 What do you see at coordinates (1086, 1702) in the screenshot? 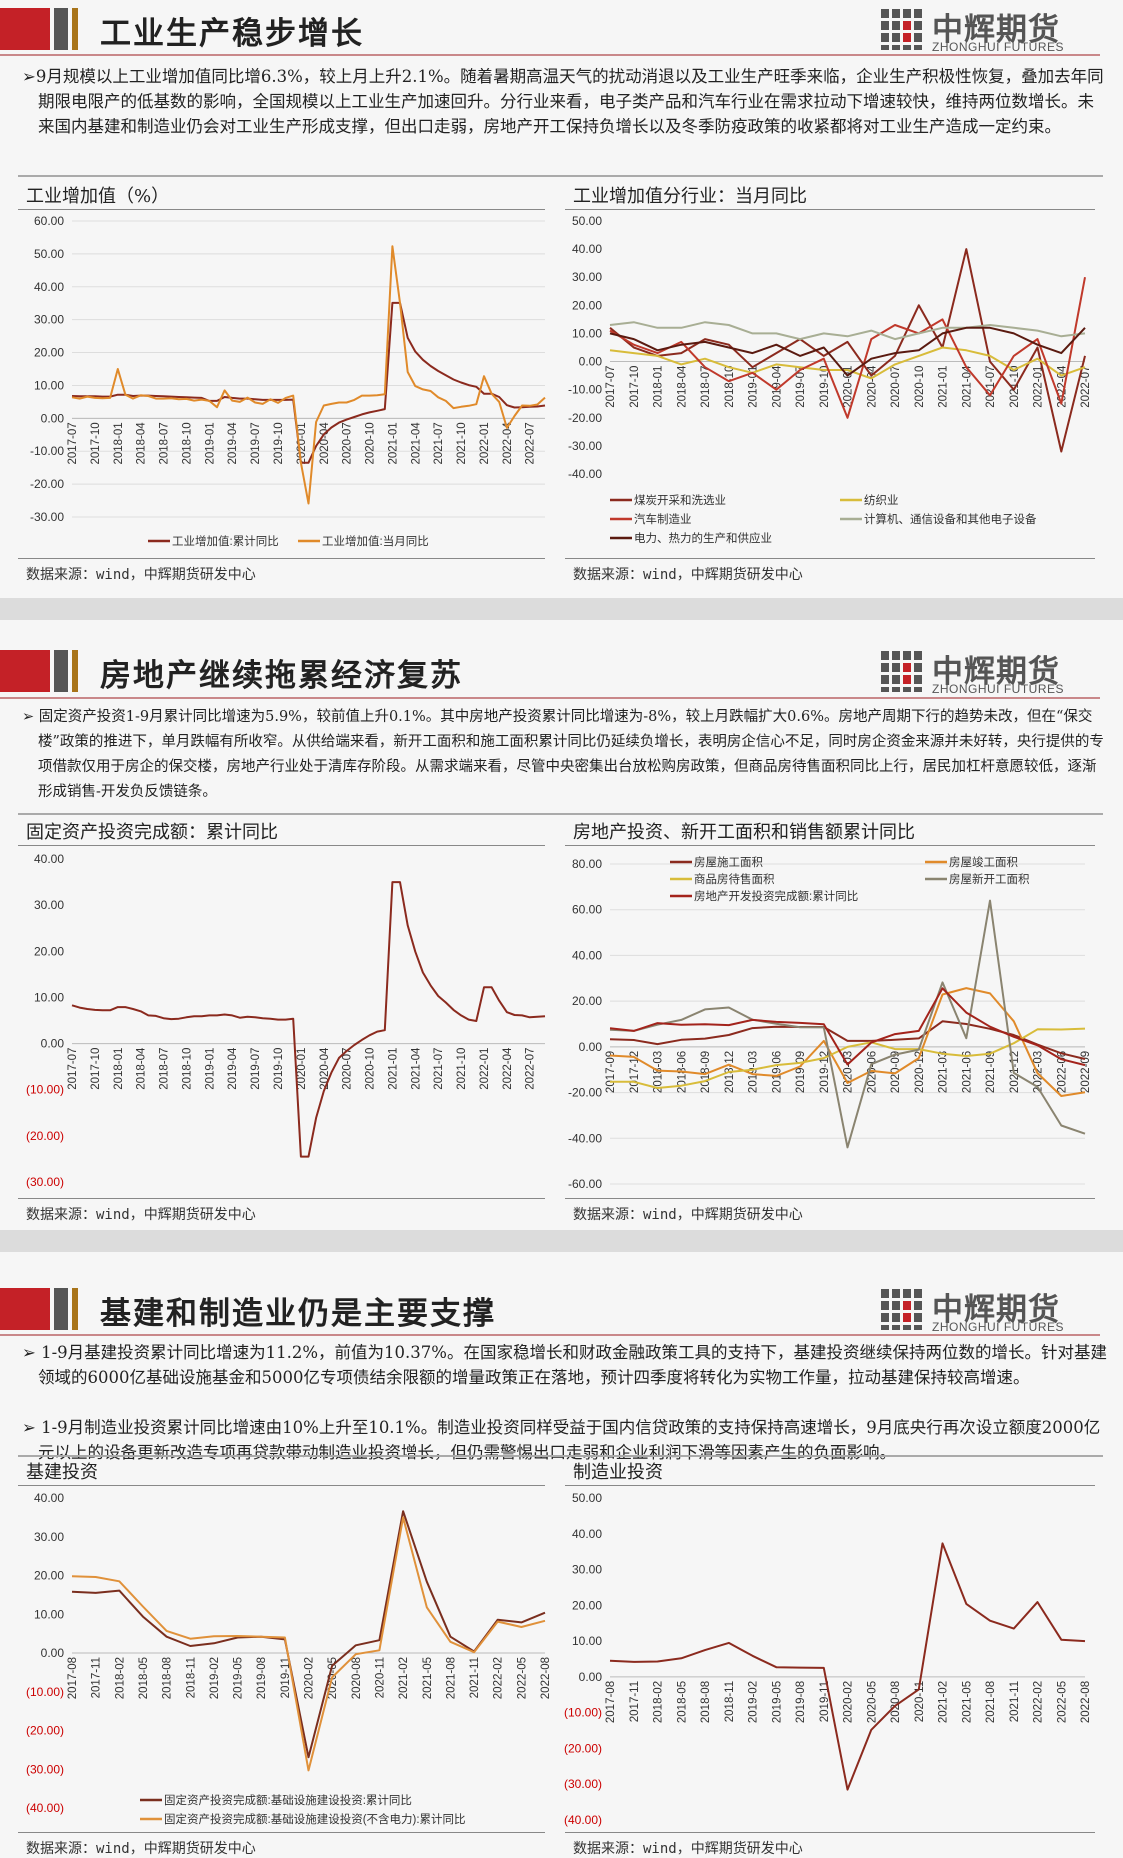
I see `x-tick-label: 2022-08` at bounding box center [1086, 1702].